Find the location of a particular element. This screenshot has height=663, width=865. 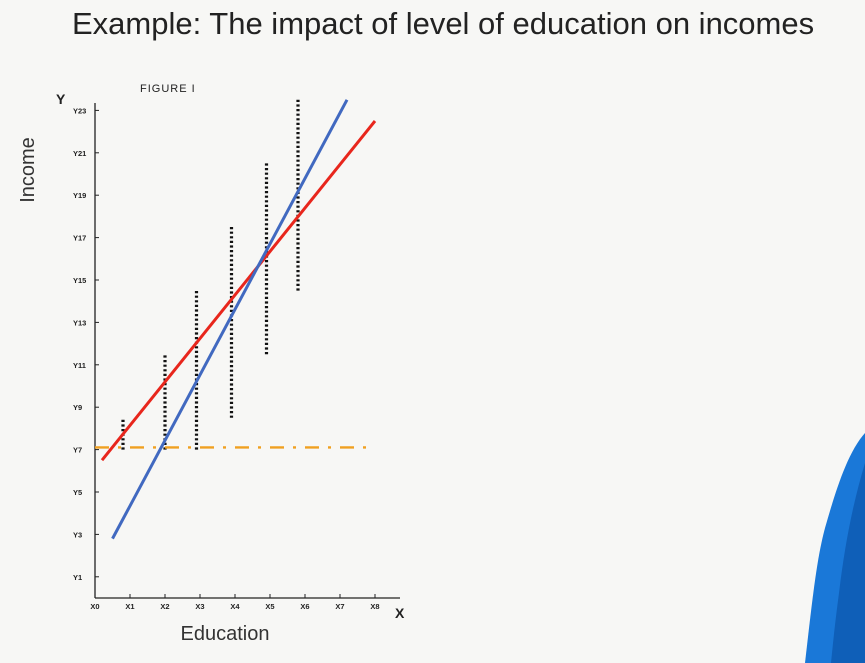

x-tick-label: X2 is located at coordinates (164, 606).